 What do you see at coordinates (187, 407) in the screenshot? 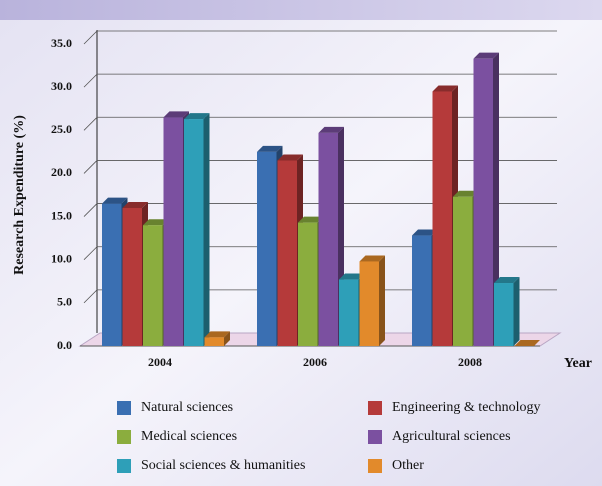
I see `legend-label: Natural sciences` at bounding box center [187, 407].